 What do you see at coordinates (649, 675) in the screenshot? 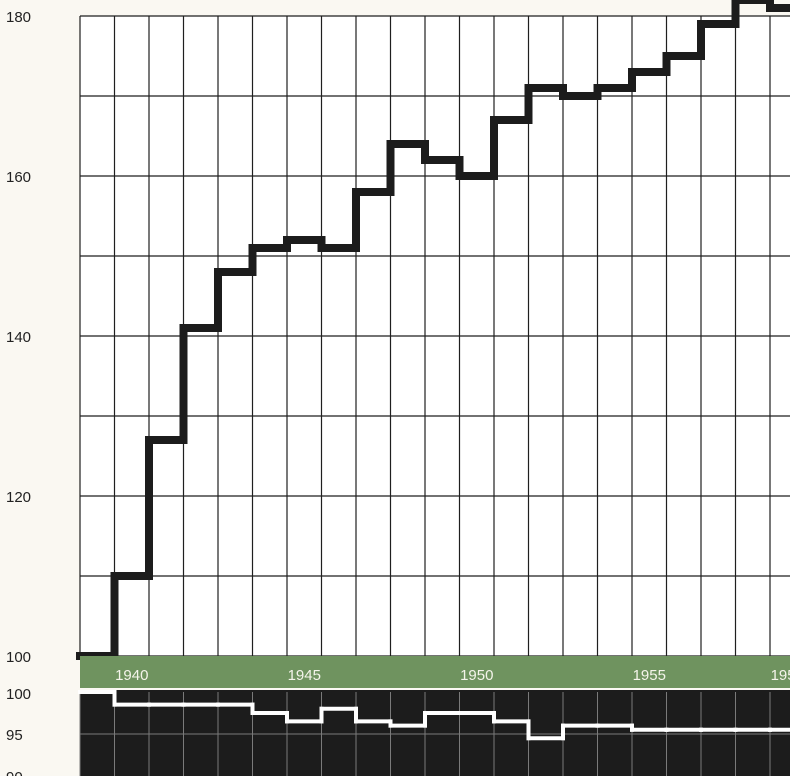
I see `x-tick-label: 1955` at bounding box center [649, 675].